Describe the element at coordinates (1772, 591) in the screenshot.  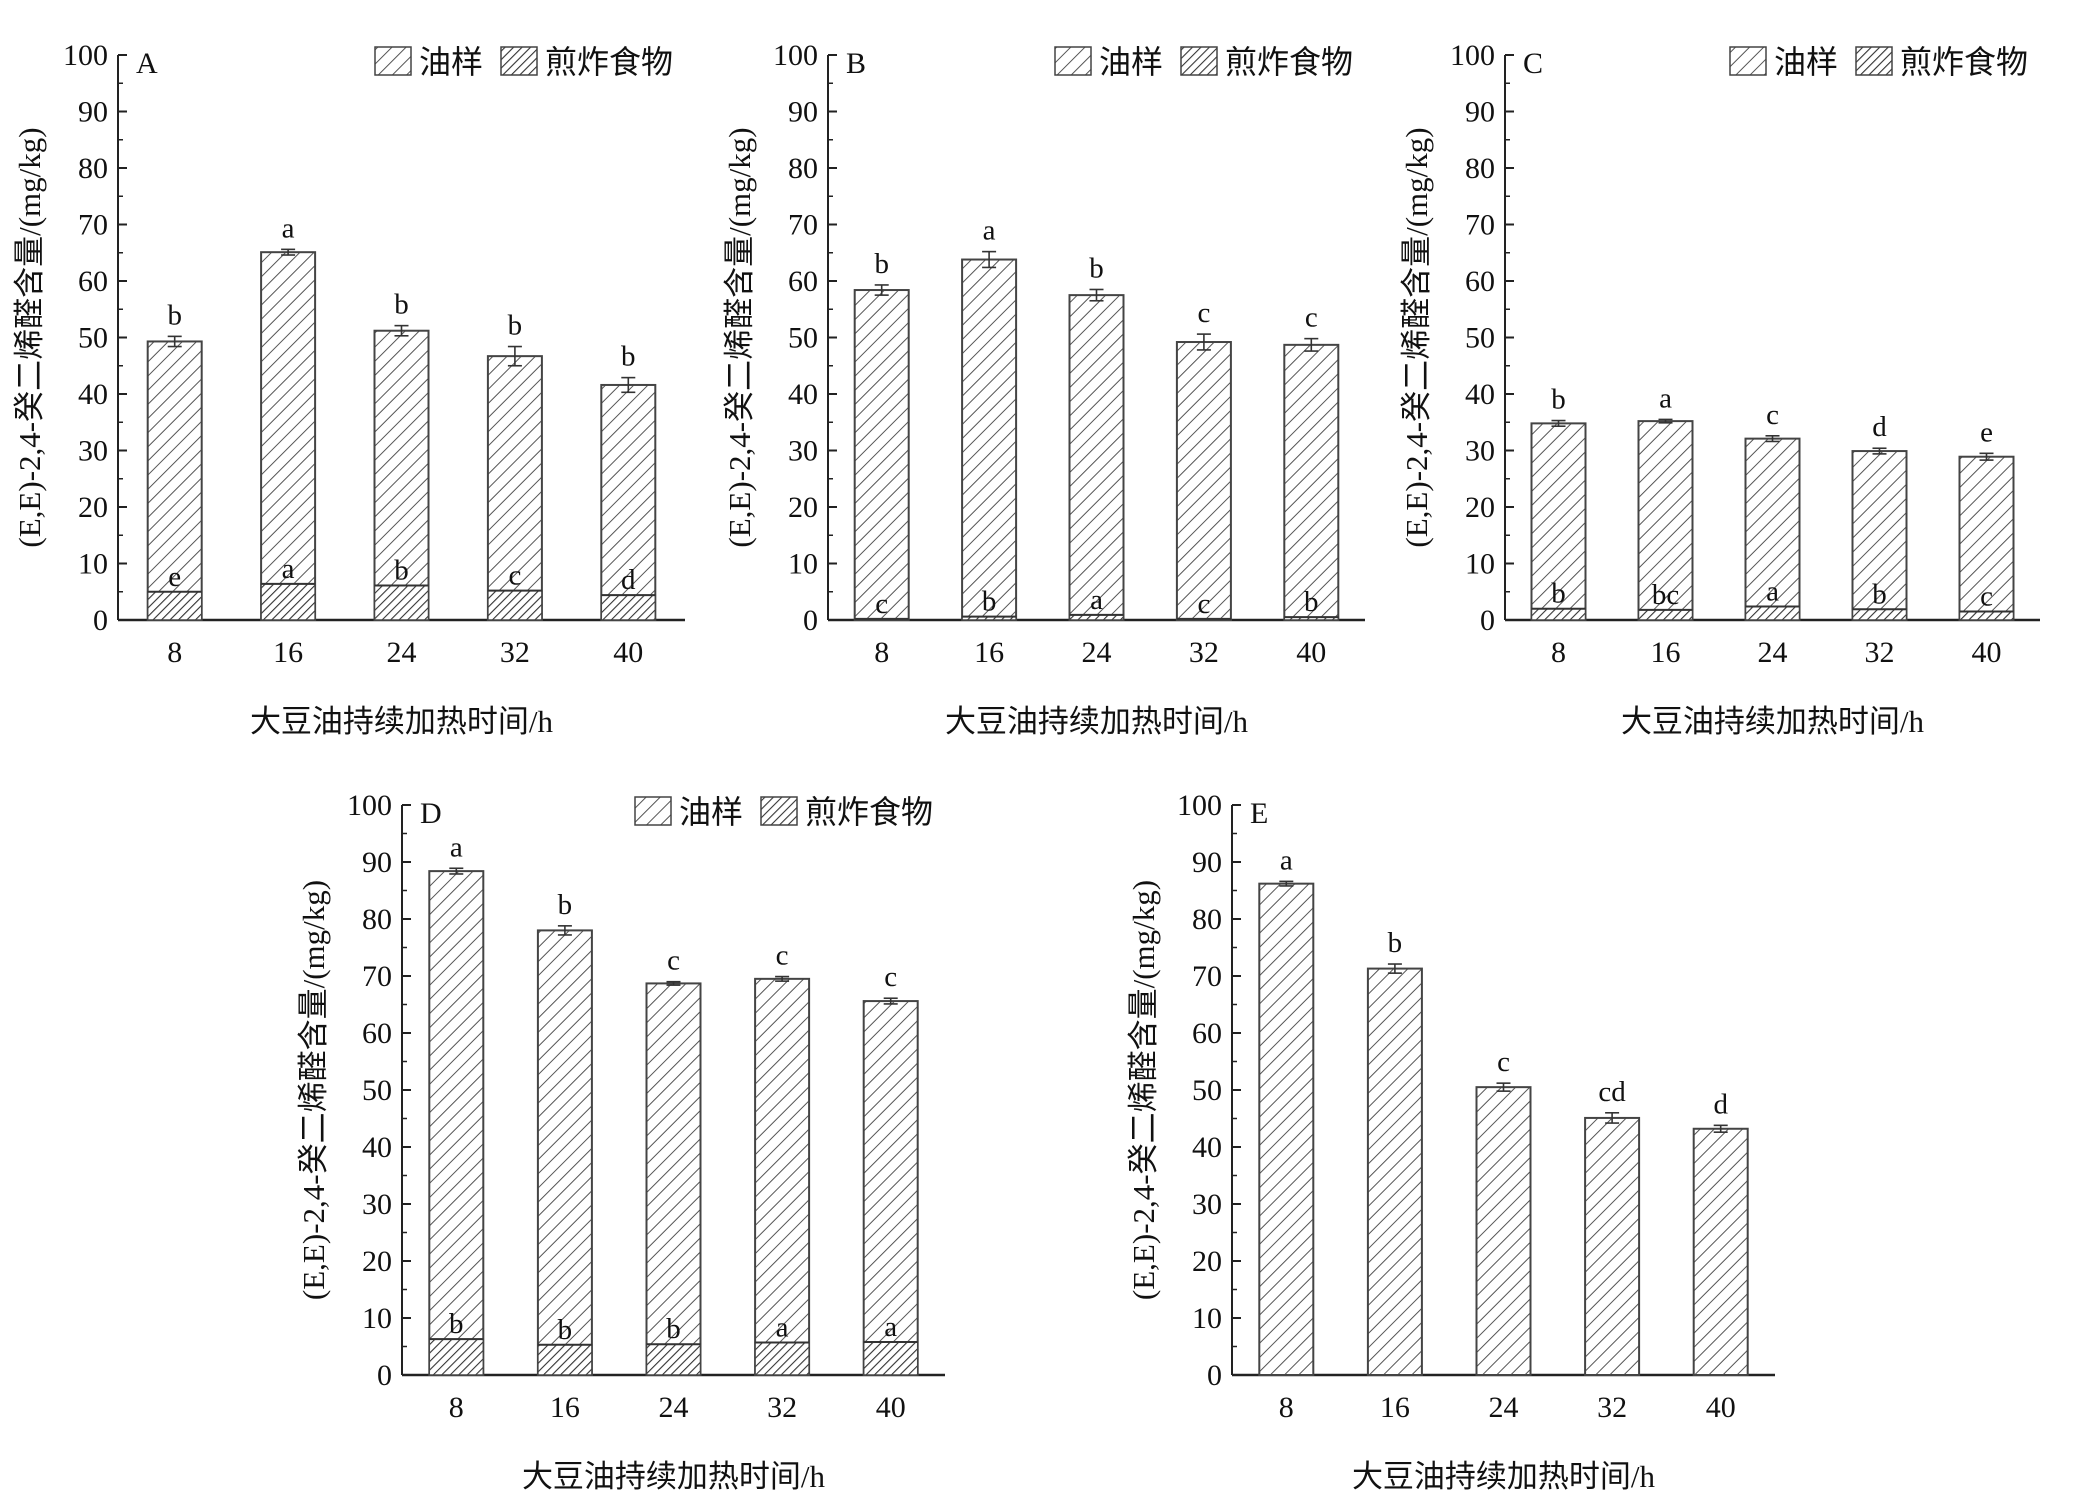
I see `significance-letter-food: a` at that location.